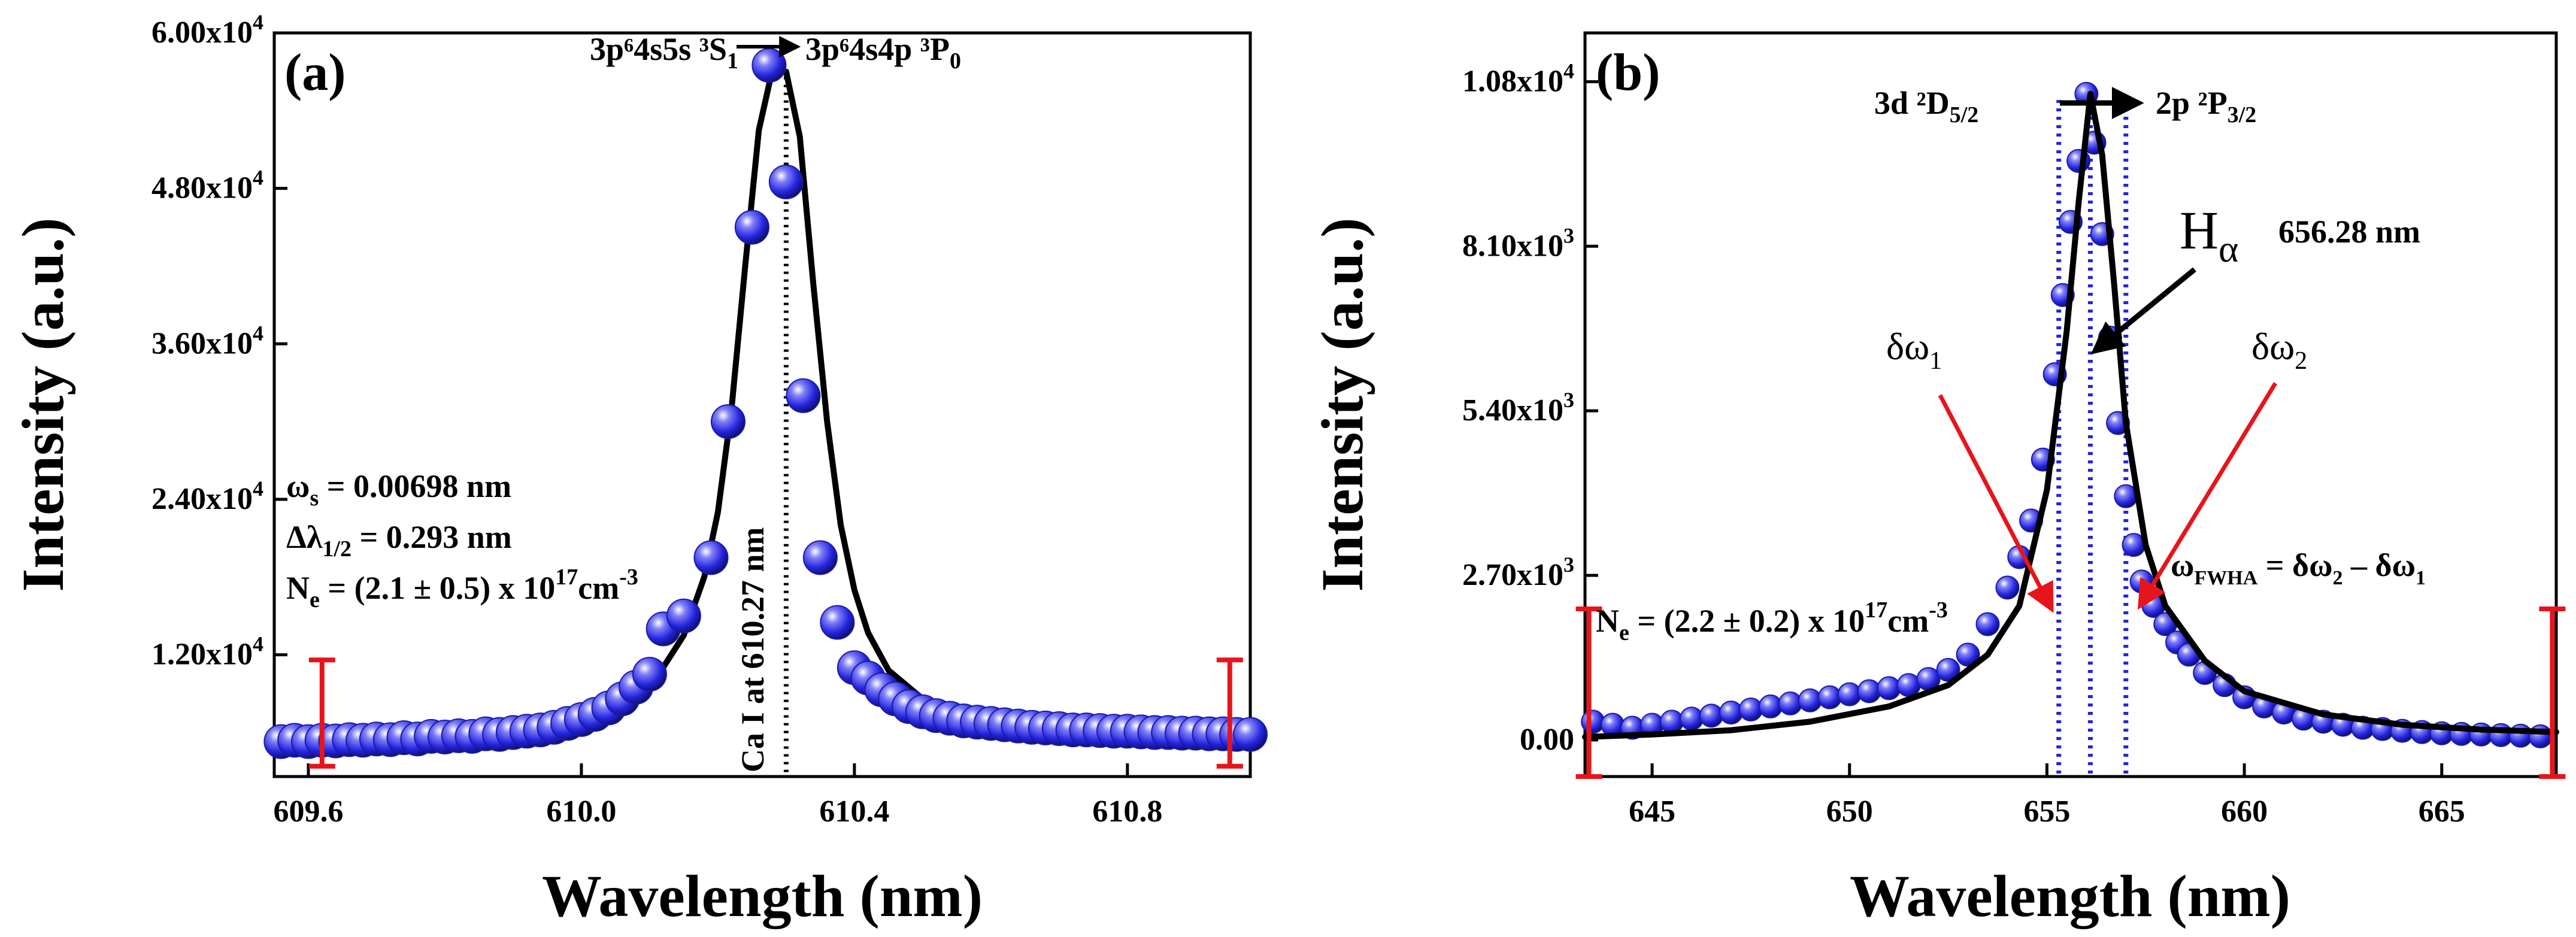 The height and width of the screenshot is (937, 2576). I want to click on y-axis-label-b: Intensity (a.u.), so click(1342, 404).